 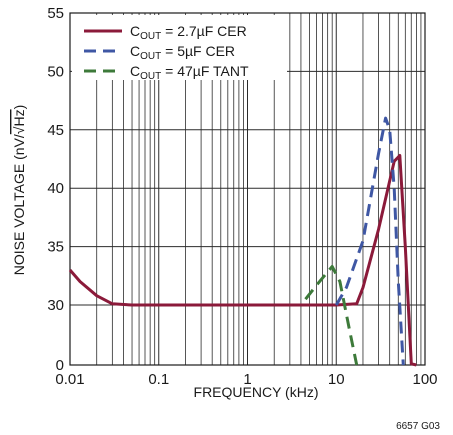 I want to click on x-tick-label: 1, so click(x=247, y=379).